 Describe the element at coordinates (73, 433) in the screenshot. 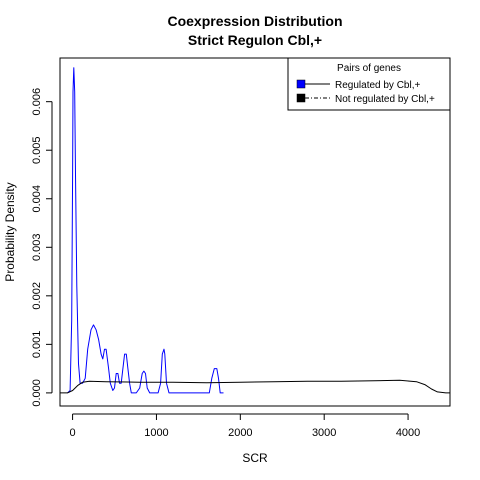

I see `x-tick-label: 0` at that location.